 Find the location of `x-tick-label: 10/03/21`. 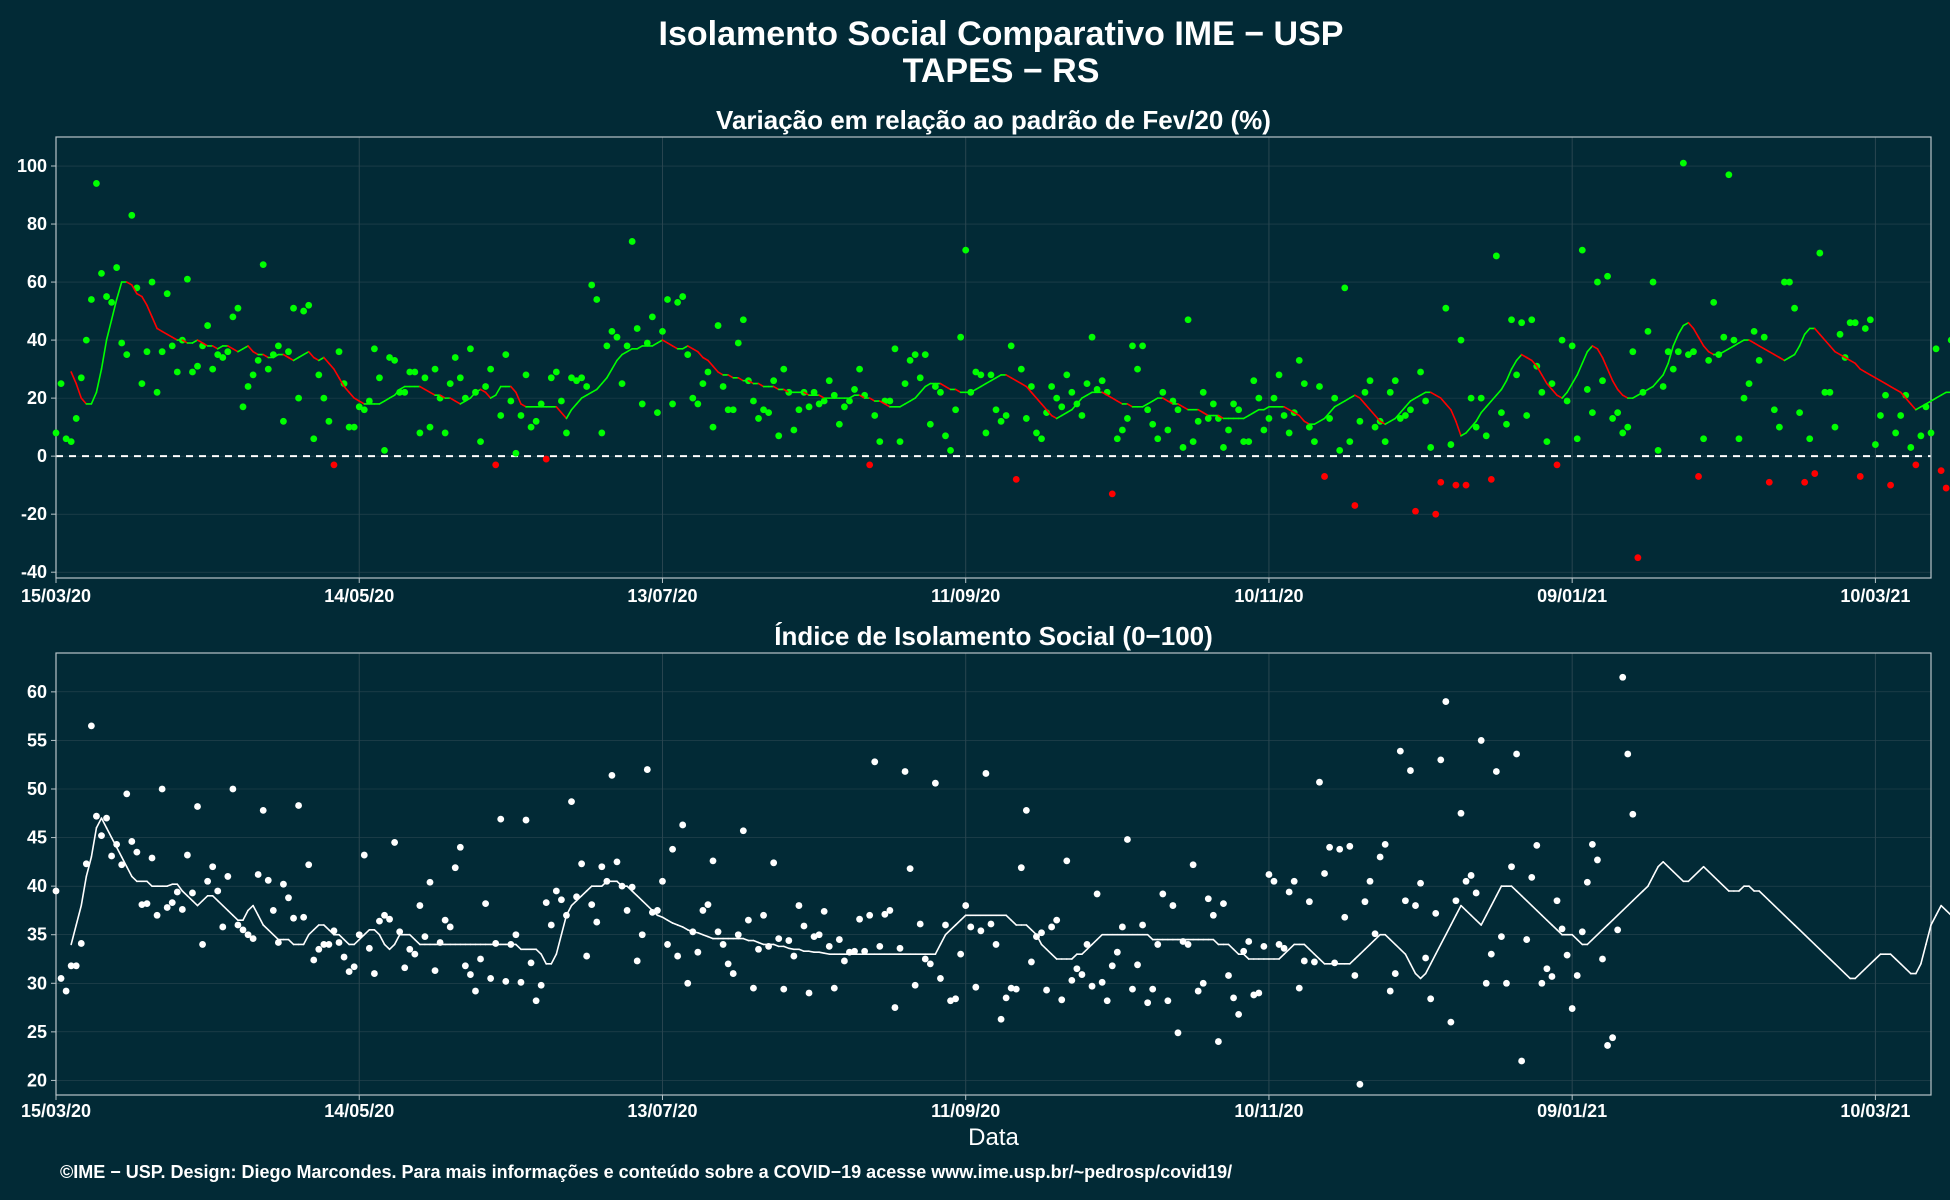

x-tick-label: 10/03/21 is located at coordinates (1875, 1111).